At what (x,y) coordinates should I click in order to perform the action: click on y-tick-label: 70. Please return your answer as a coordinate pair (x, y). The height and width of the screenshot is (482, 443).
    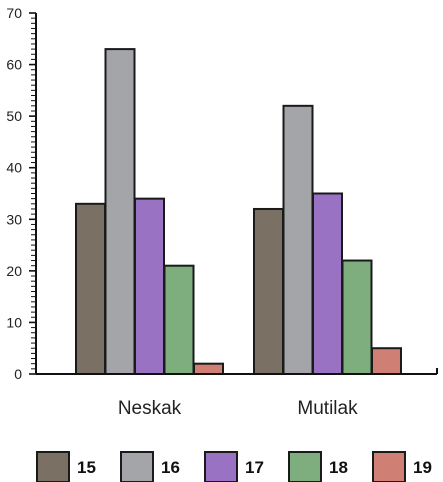
    Looking at the image, I should click on (14, 13).